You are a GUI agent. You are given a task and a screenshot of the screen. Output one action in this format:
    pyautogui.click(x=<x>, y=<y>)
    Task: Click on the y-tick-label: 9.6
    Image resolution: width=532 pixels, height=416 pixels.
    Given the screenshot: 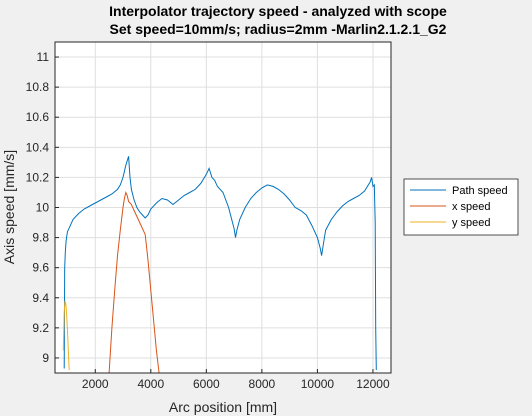 What is the action you would take?
    pyautogui.click(x=40, y=268)
    